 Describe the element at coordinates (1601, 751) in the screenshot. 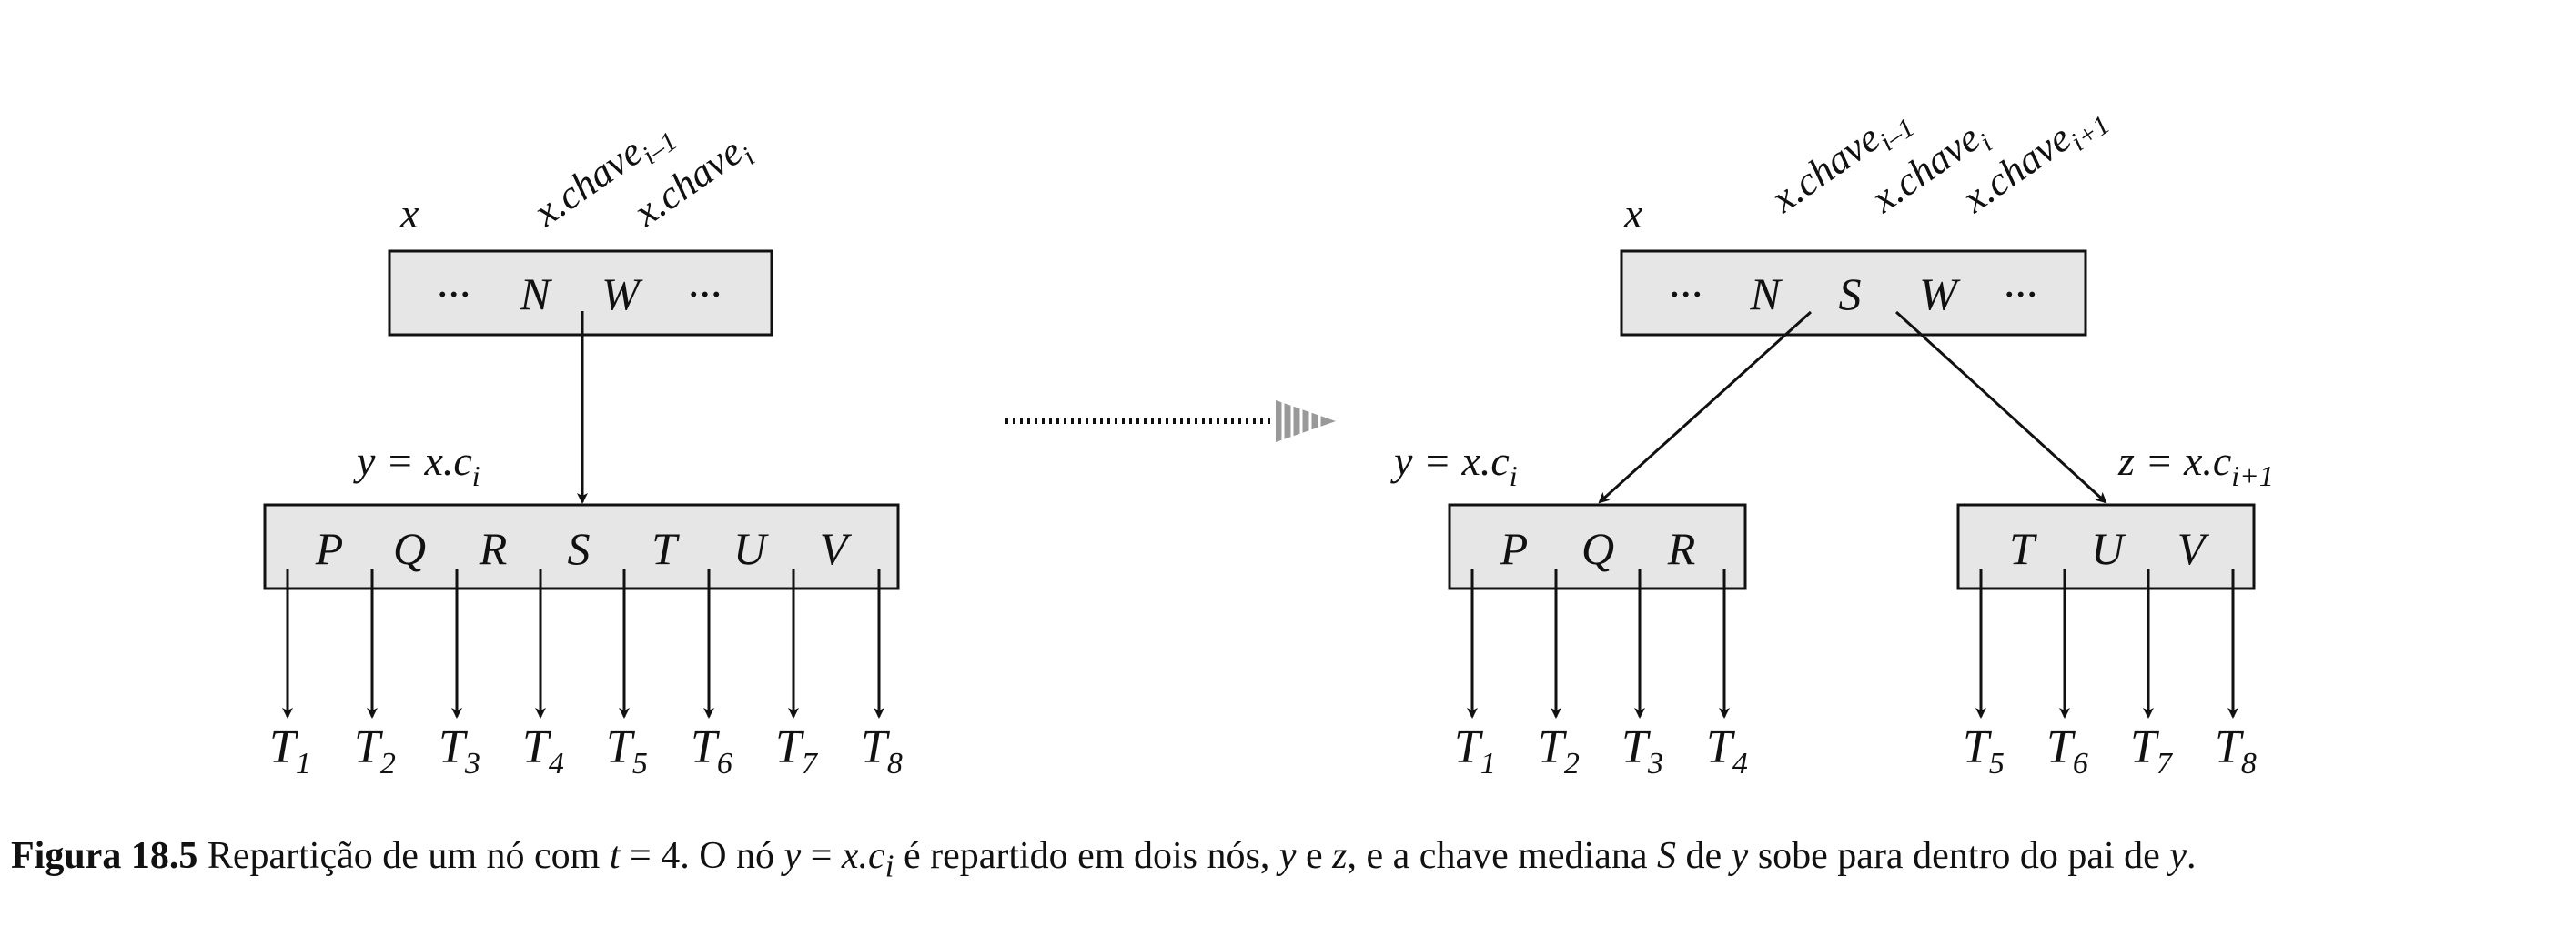

I see `right-y-subtrees: T1 T2 T3 T4` at that location.